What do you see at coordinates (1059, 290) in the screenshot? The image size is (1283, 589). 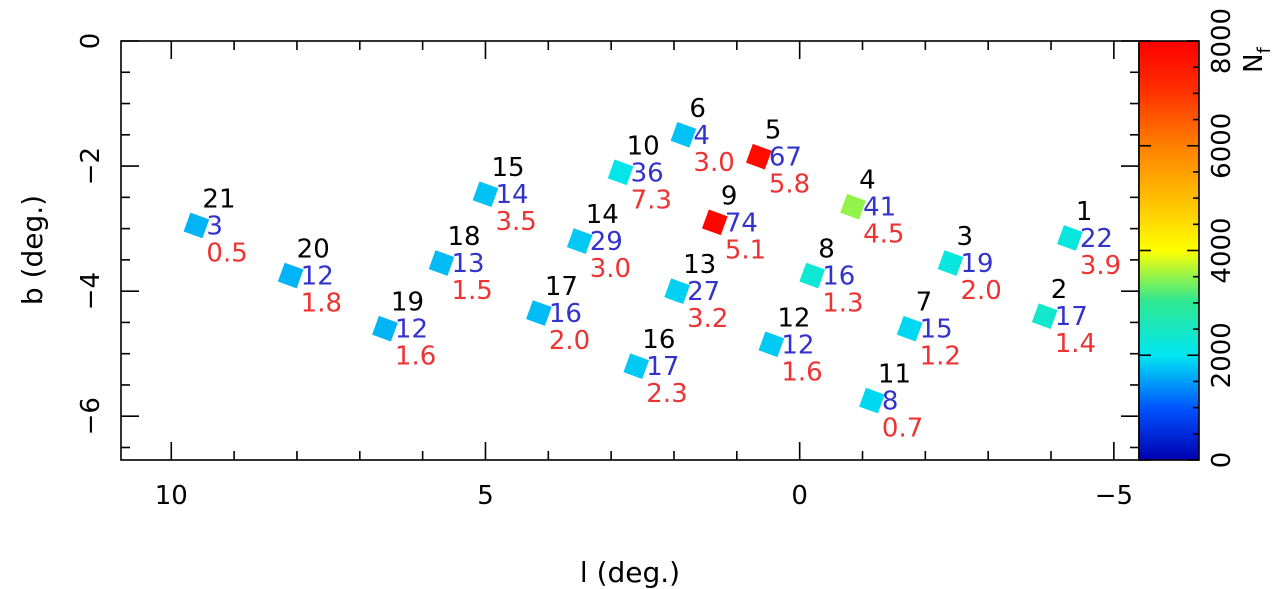 I see `field-id-label: 2` at bounding box center [1059, 290].